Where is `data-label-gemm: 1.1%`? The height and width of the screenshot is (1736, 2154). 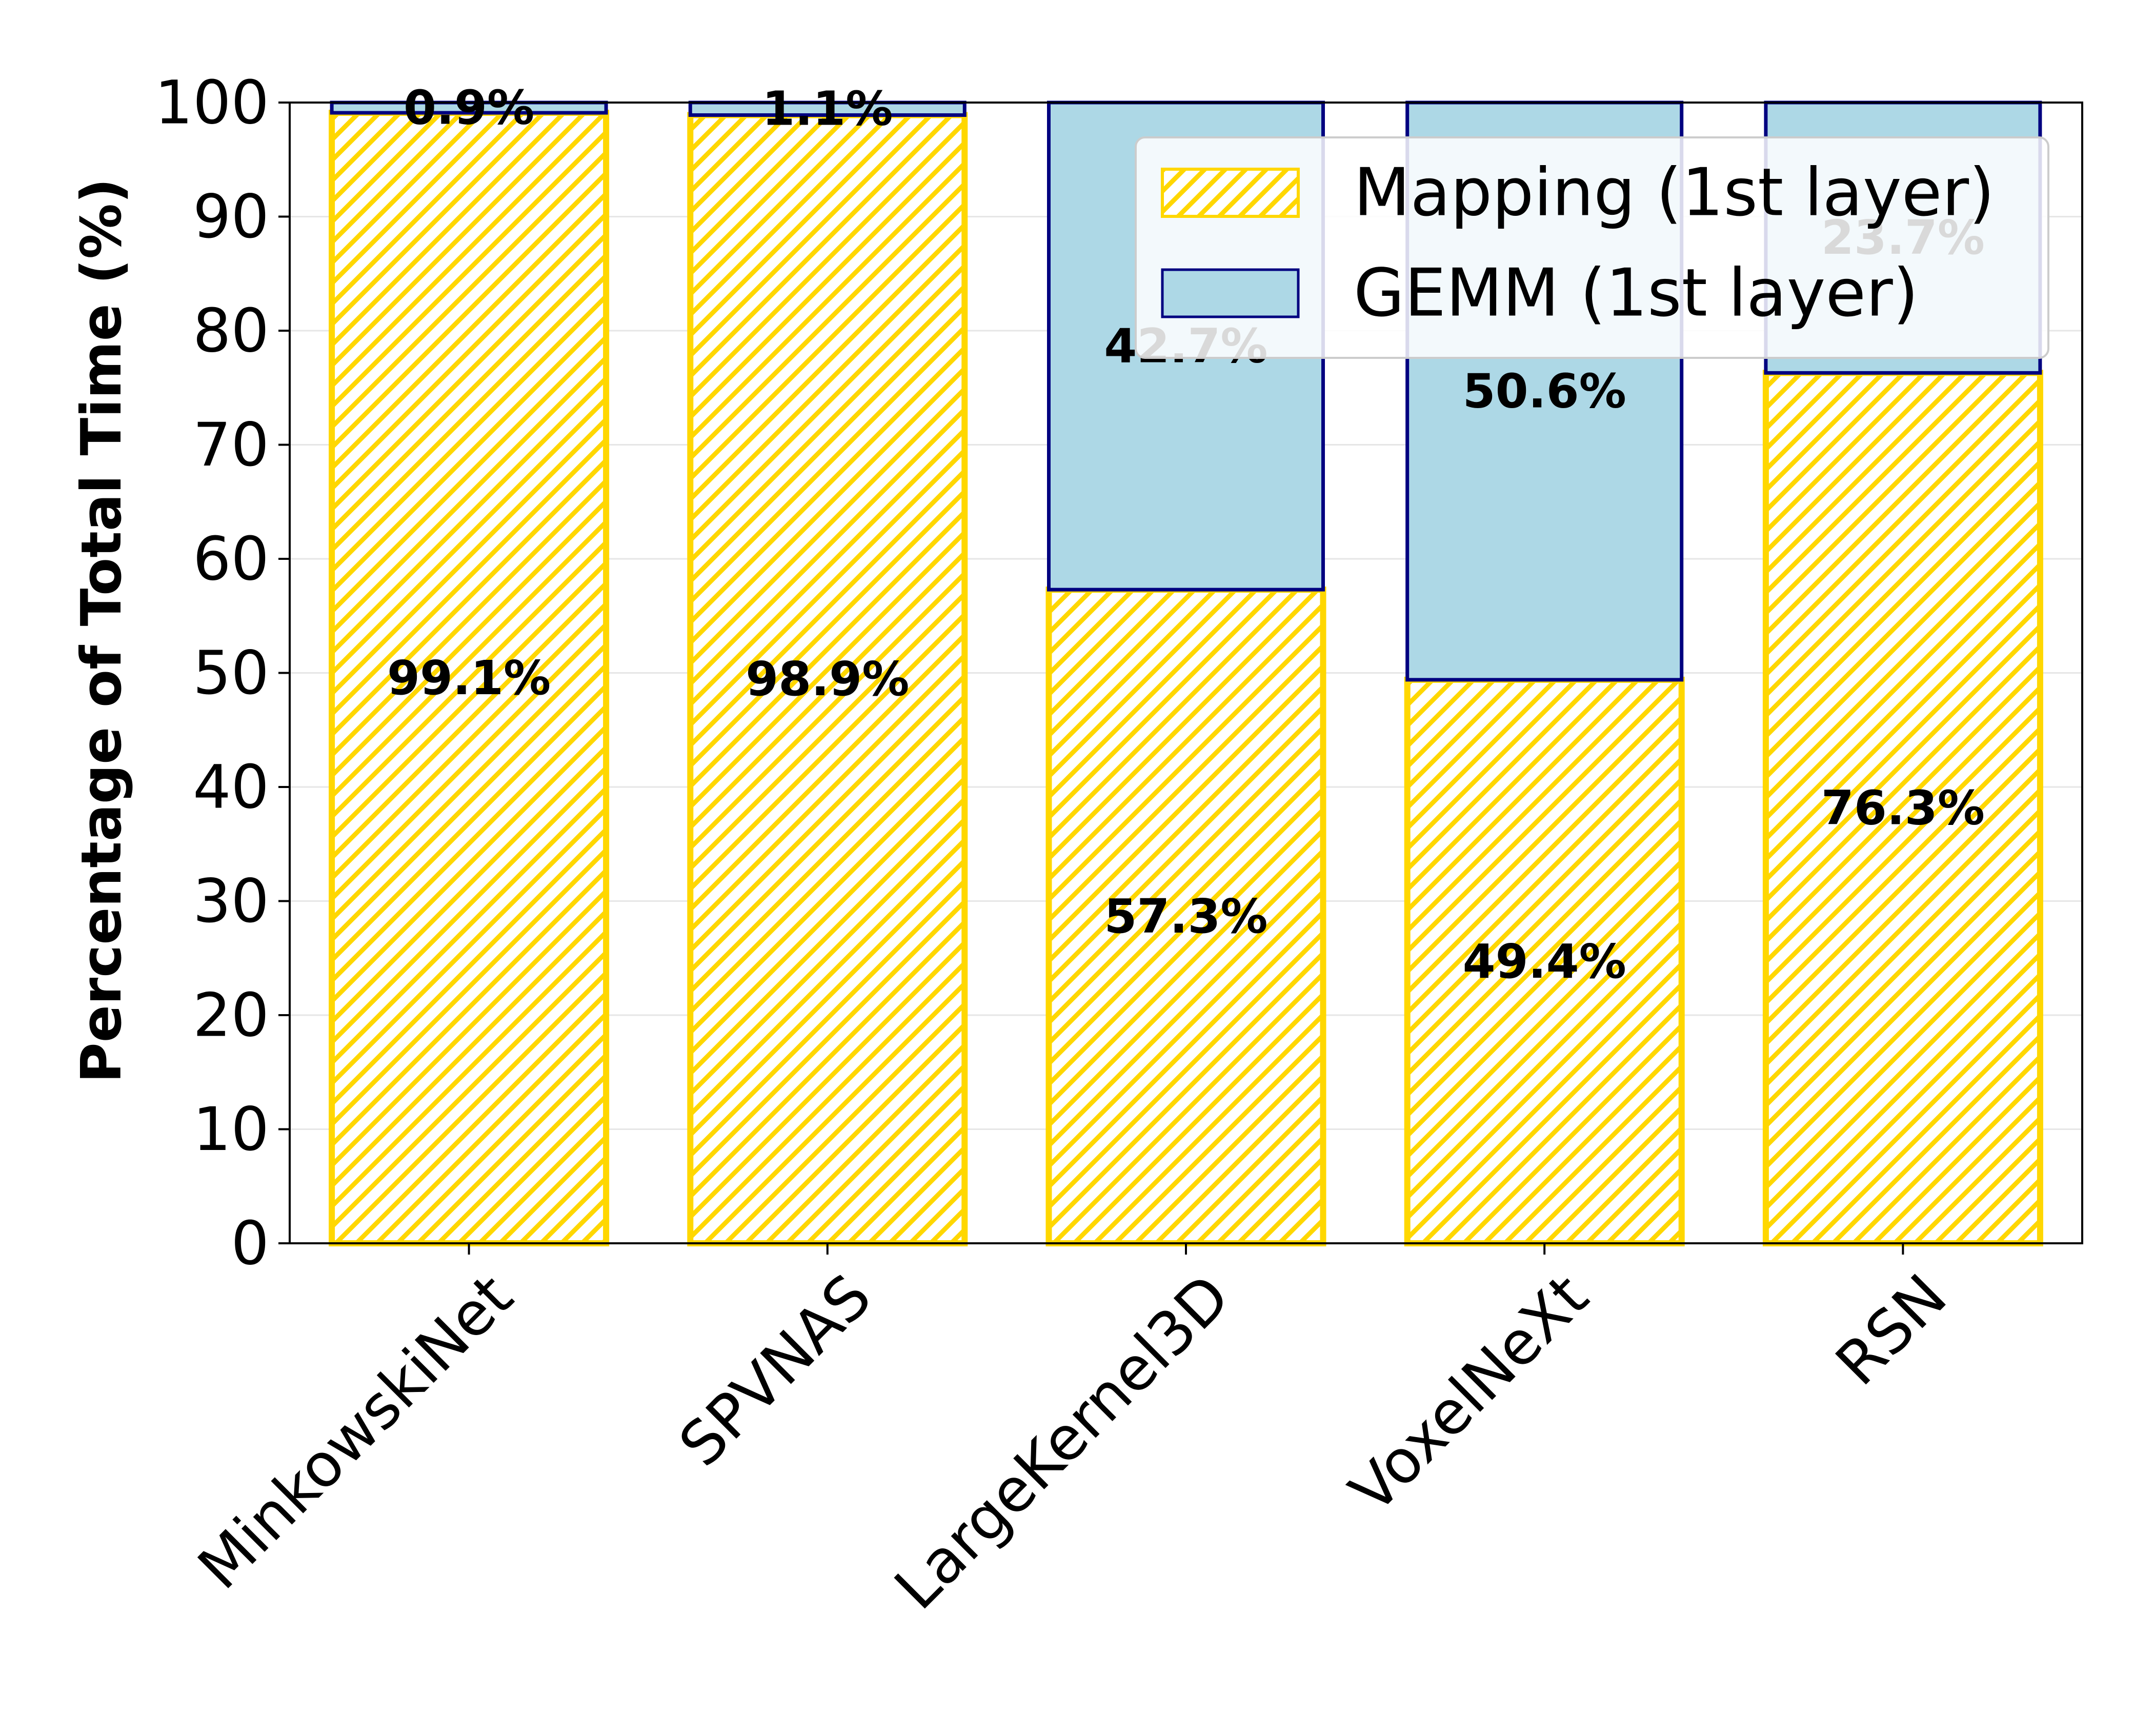 data-label-gemm: 1.1% is located at coordinates (827, 109).